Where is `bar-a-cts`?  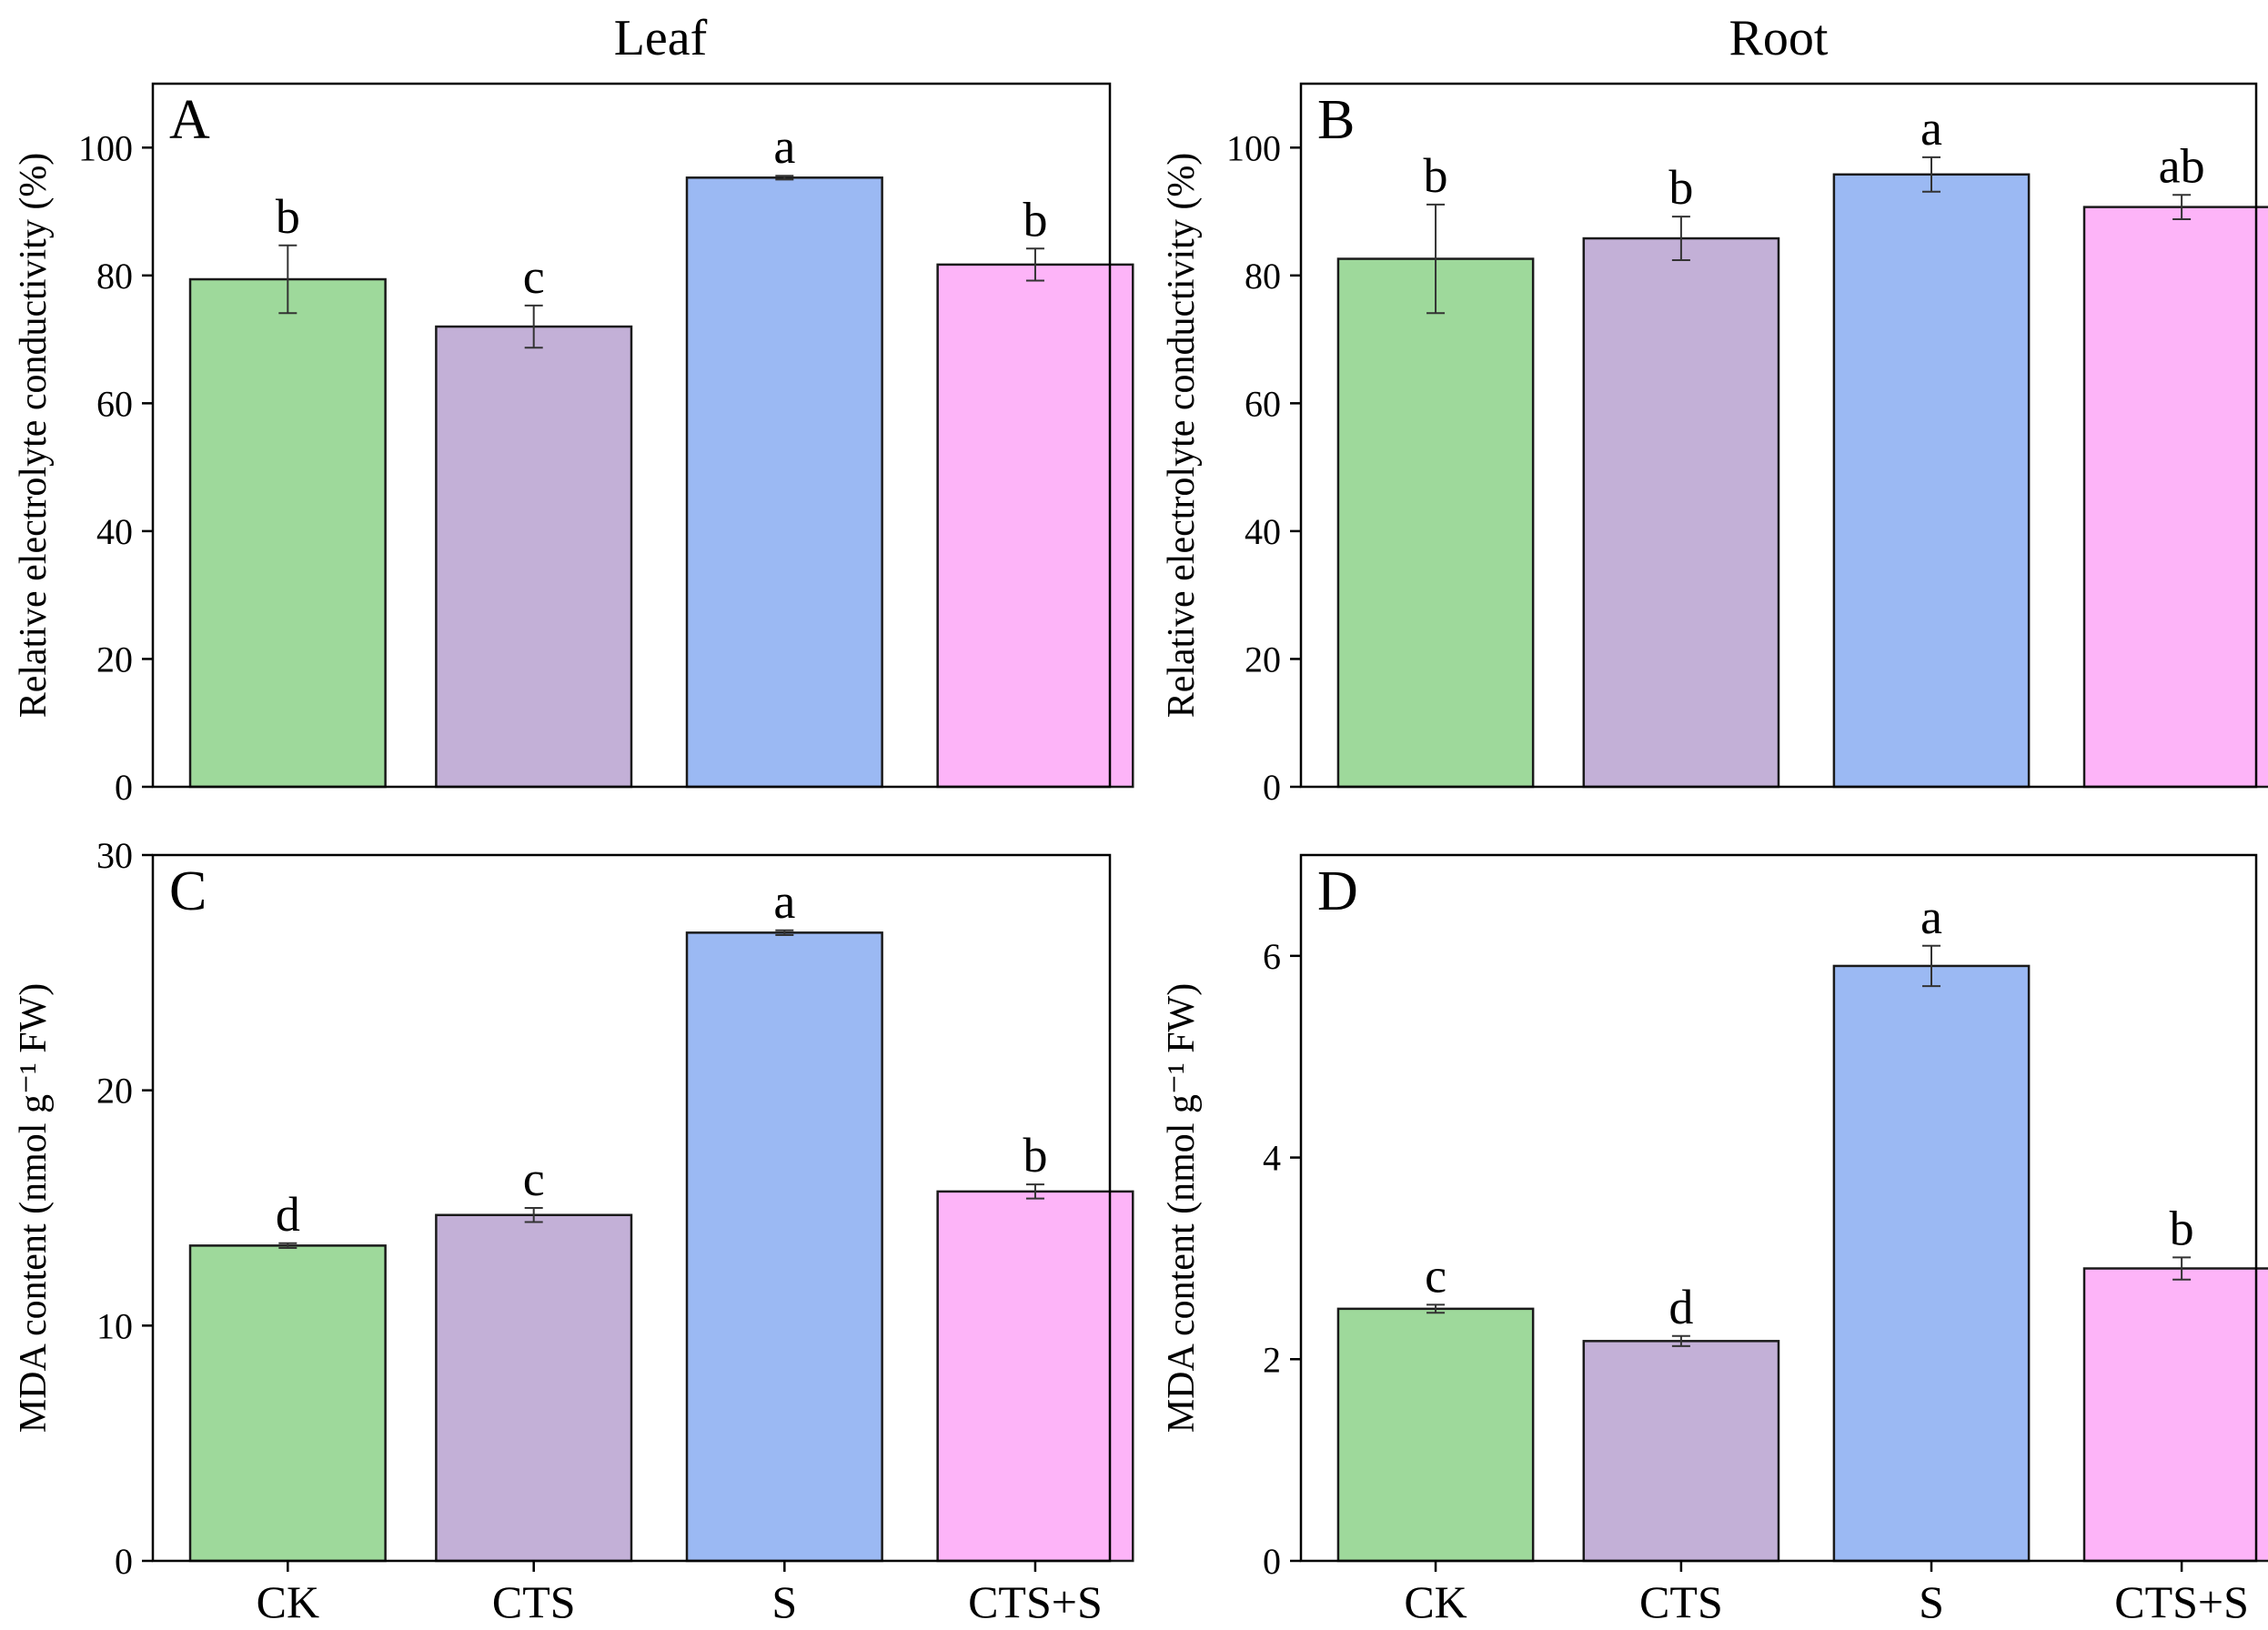 bar-a-cts is located at coordinates (534, 557).